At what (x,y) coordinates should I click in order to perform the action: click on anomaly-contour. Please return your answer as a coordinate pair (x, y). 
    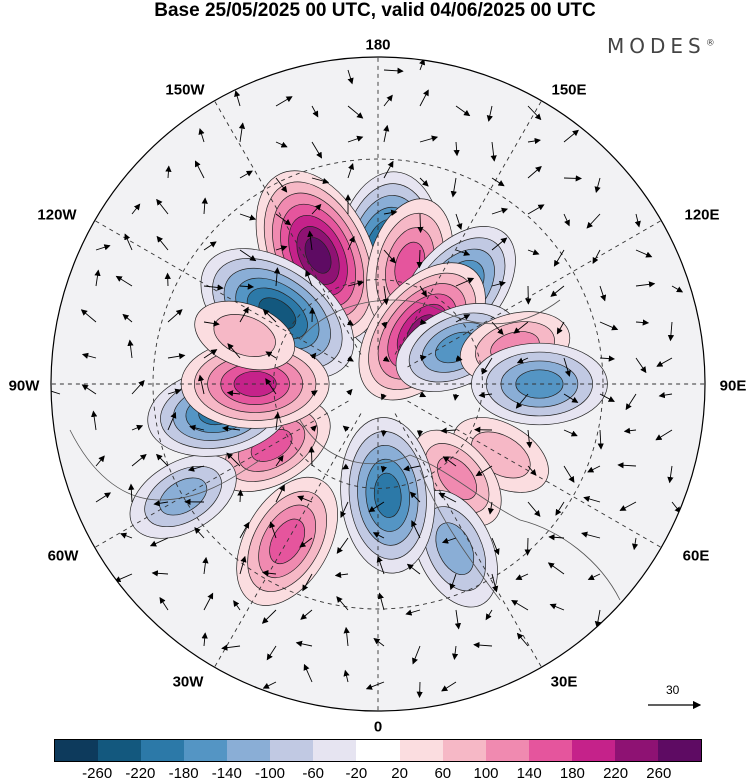
    Looking at the image, I should click on (387, 495).